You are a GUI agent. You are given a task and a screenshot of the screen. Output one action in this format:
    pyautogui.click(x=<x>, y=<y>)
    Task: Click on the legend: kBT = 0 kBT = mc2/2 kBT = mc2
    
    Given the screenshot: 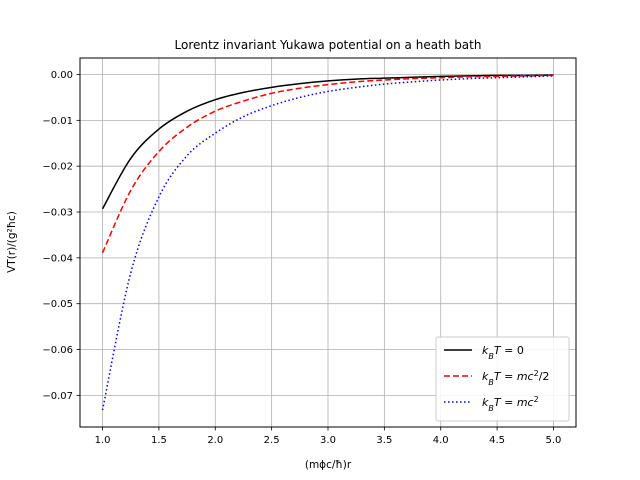 What is the action you would take?
    pyautogui.click(x=502, y=379)
    